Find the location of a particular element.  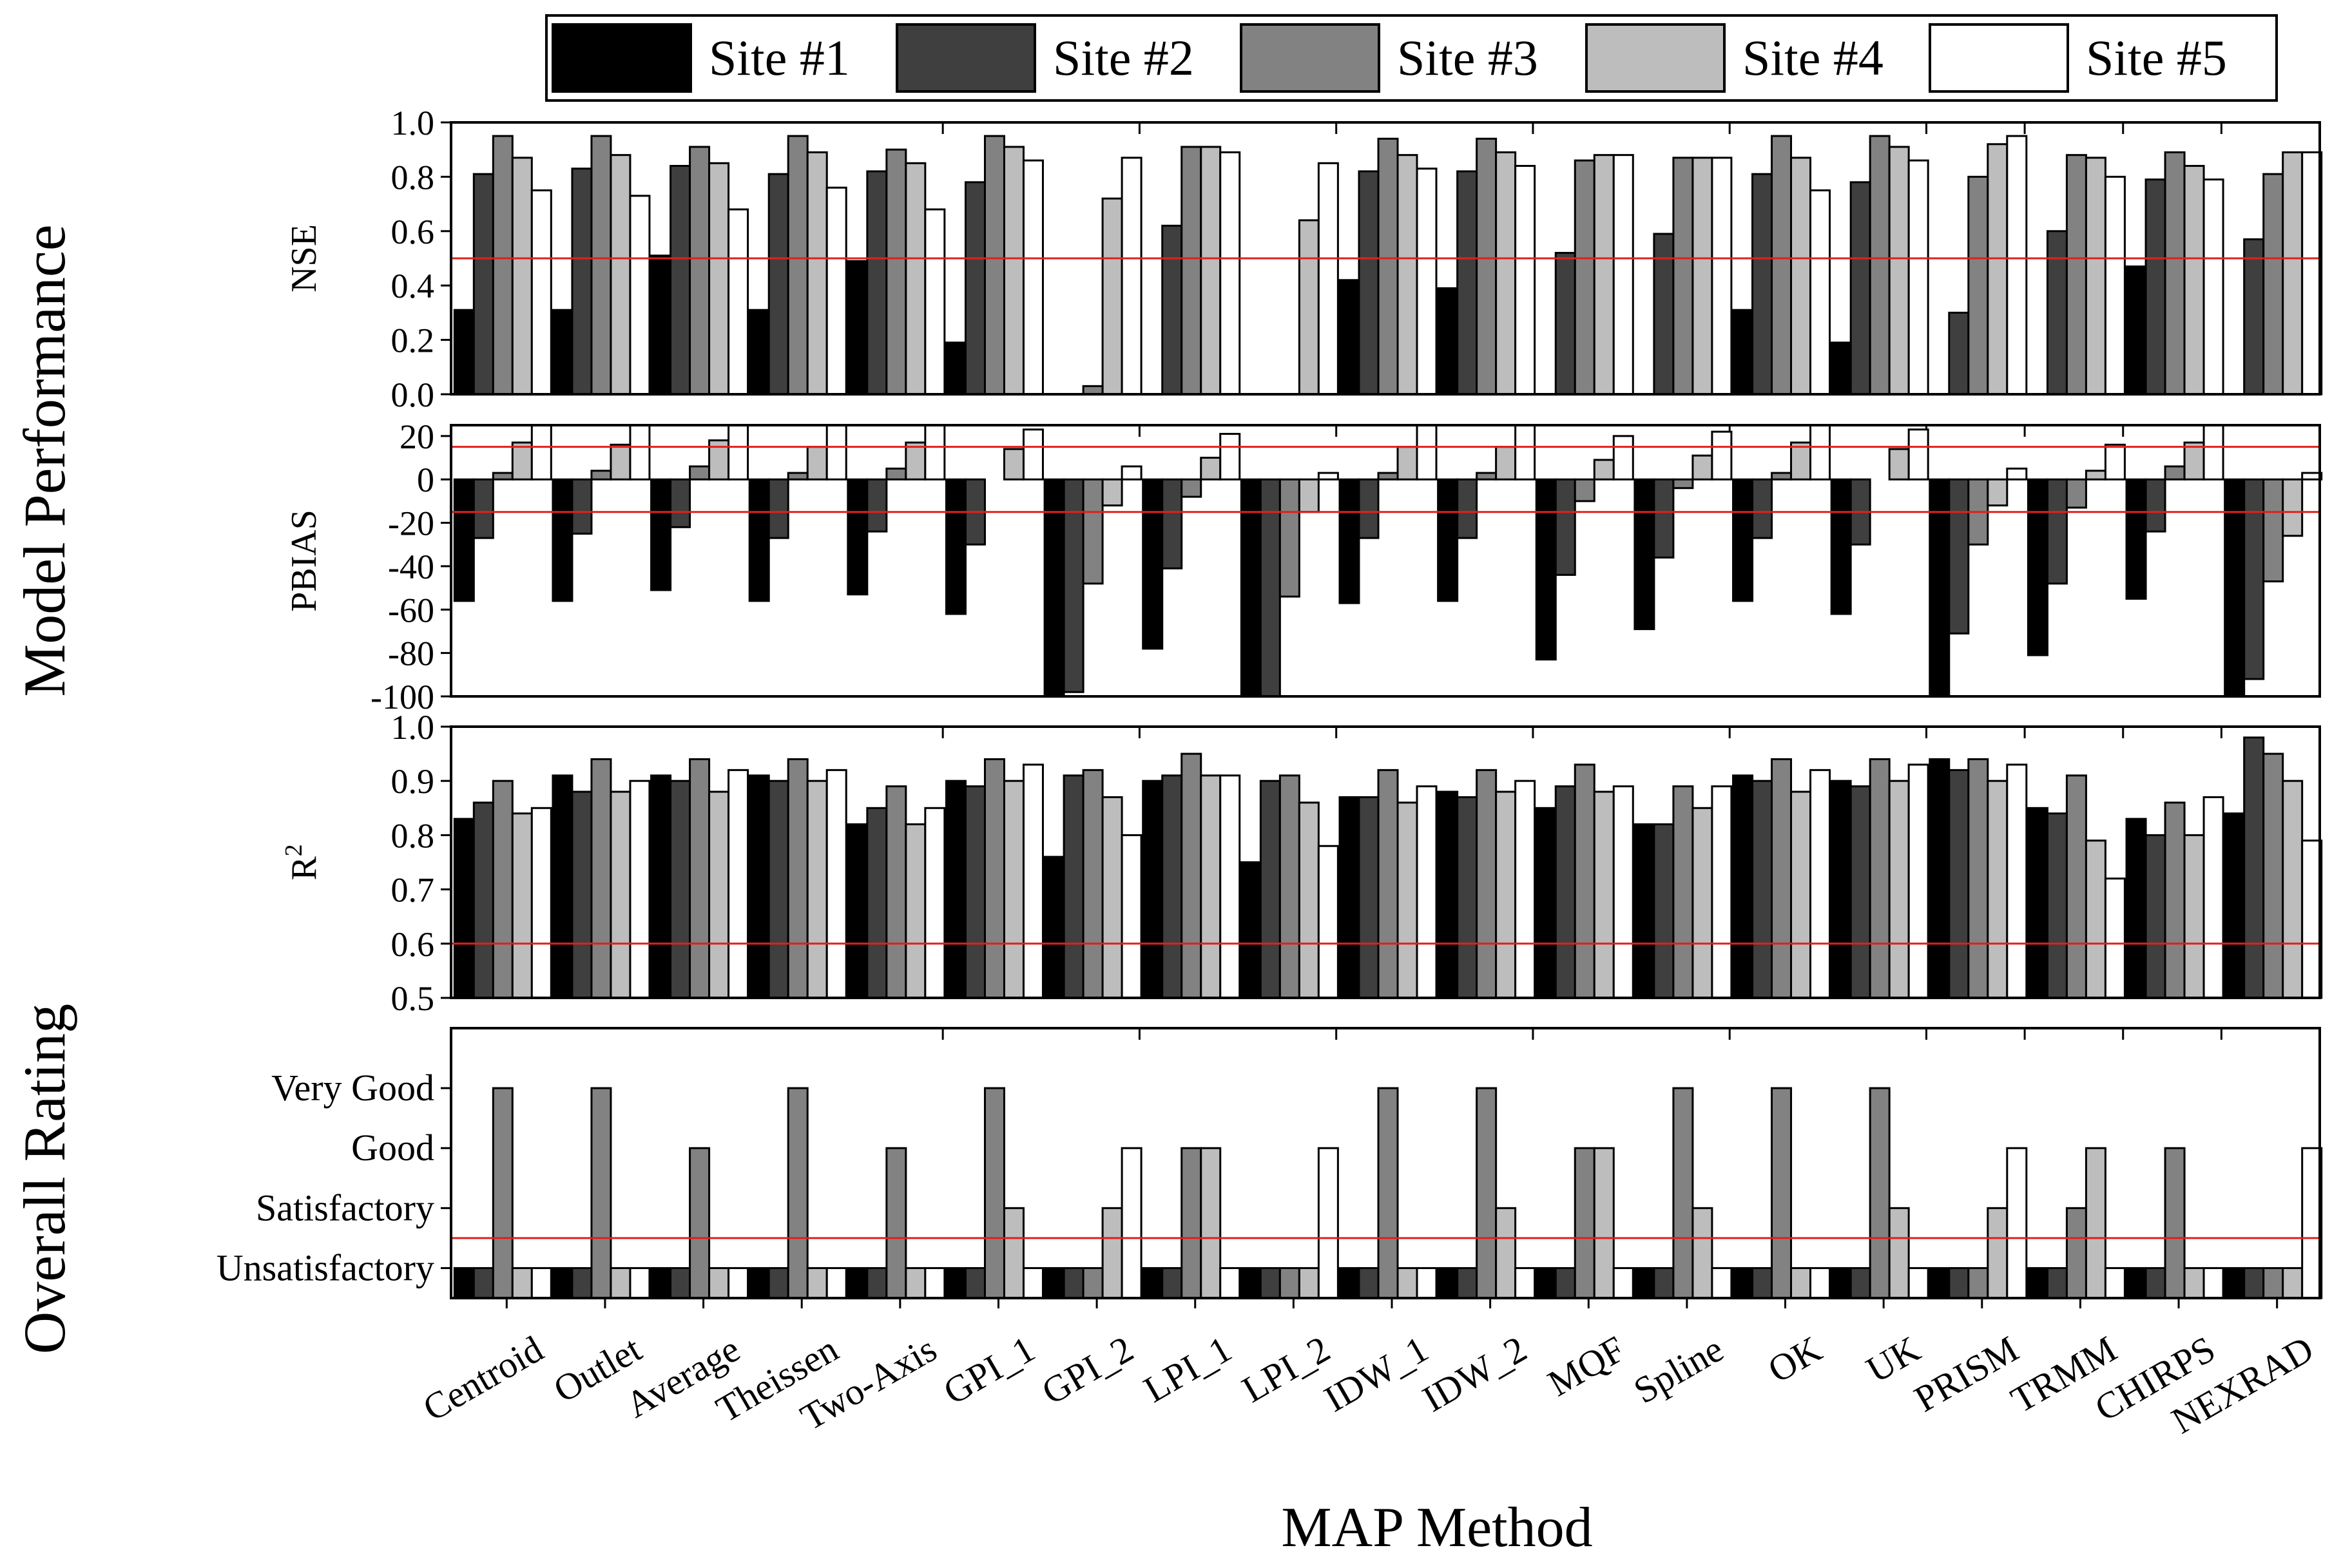

group-labels: Model Performance Overall Rating is located at coordinates (44, 789).